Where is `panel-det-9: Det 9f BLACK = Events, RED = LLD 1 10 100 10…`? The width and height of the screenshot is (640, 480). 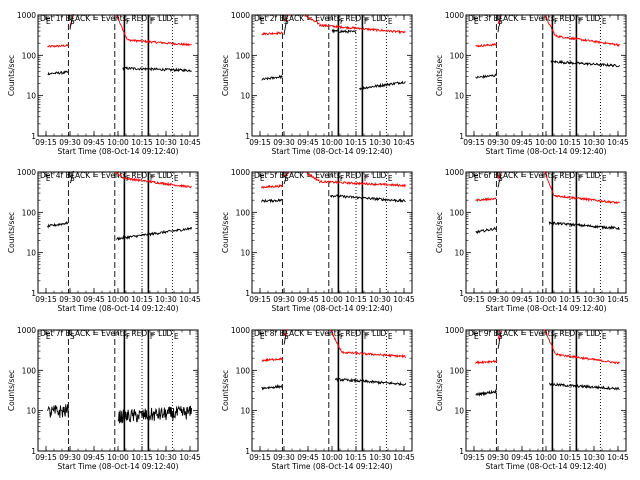
panel-det-9: Det 9f BLACK = Events, RED = LLD 1 10 100 10… is located at coordinates (532, 398).